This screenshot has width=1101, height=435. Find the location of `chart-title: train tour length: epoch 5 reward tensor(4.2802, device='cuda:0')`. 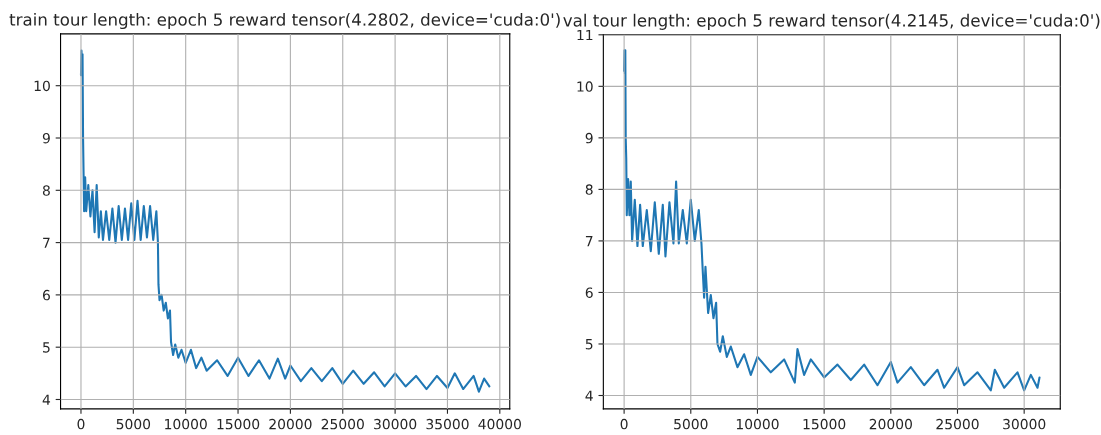

chart-title: train tour length: epoch 5 reward tensor(4.2802, device='cuda:0') is located at coordinates (284, 21).